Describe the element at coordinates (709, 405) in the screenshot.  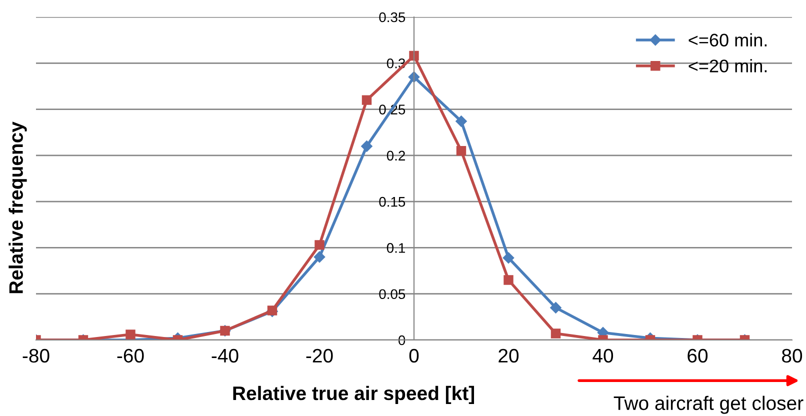
I see `text: Two aircraft get closer` at that location.